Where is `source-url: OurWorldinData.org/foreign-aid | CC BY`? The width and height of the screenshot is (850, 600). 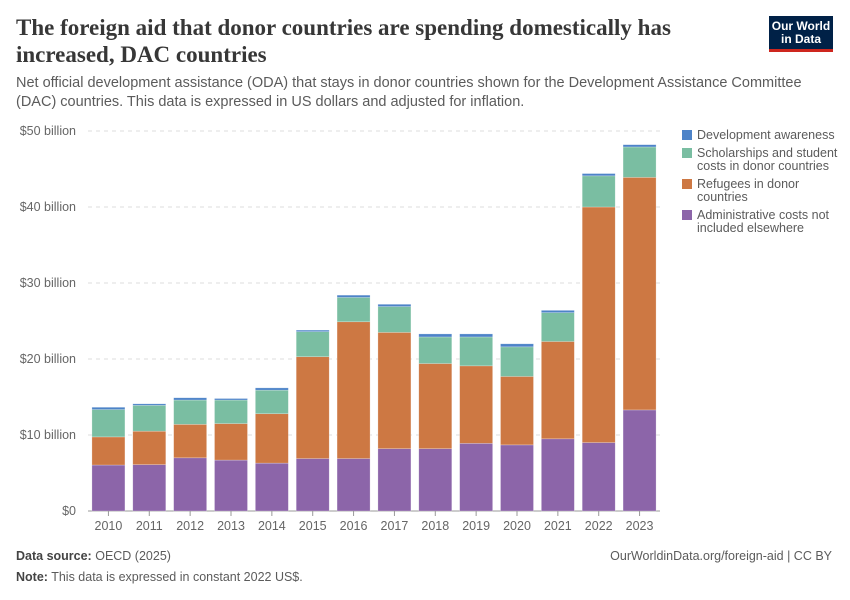
source-url: OurWorldinData.org/foreign-aid | CC BY is located at coordinates (721, 556).